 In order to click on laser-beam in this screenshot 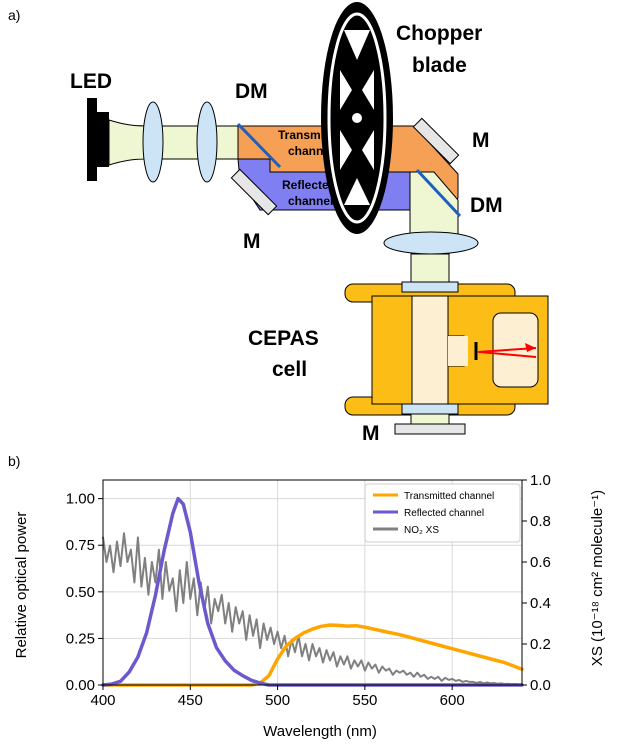, I will do `click(507, 350)`.